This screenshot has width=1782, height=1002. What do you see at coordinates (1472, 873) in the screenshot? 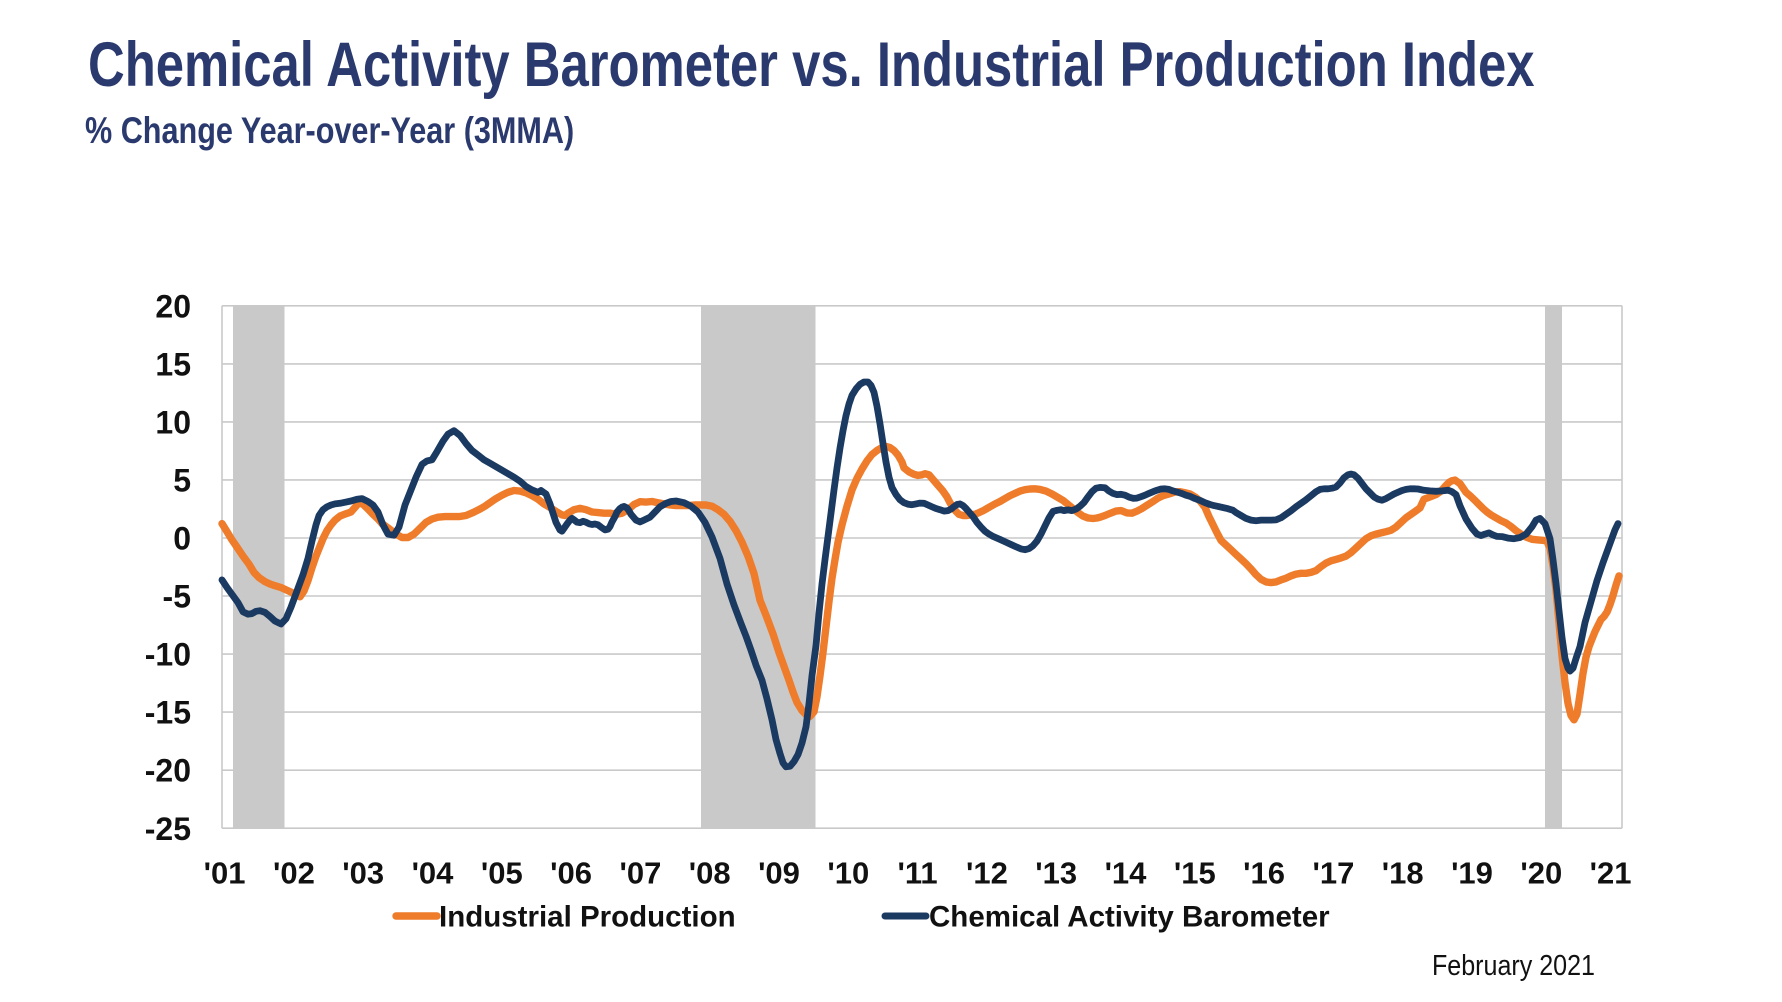
I see `svg-text: '19` at bounding box center [1472, 873].